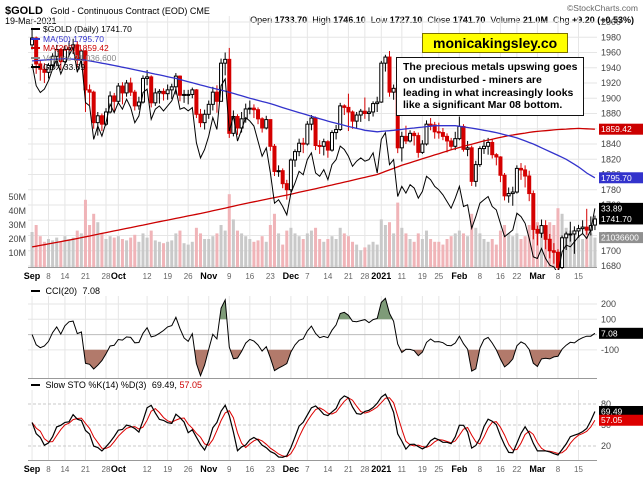 The height and width of the screenshot is (486, 643). I want to click on quote-pair: Chg +9.20 (+0.53%), so click(593, 20).